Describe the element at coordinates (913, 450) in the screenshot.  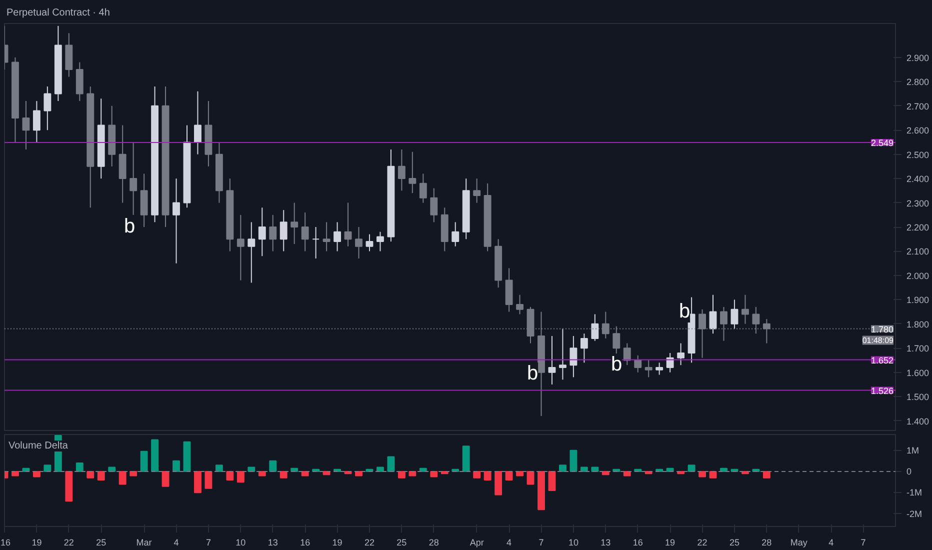
I see `y-tick-label: 1M` at that location.